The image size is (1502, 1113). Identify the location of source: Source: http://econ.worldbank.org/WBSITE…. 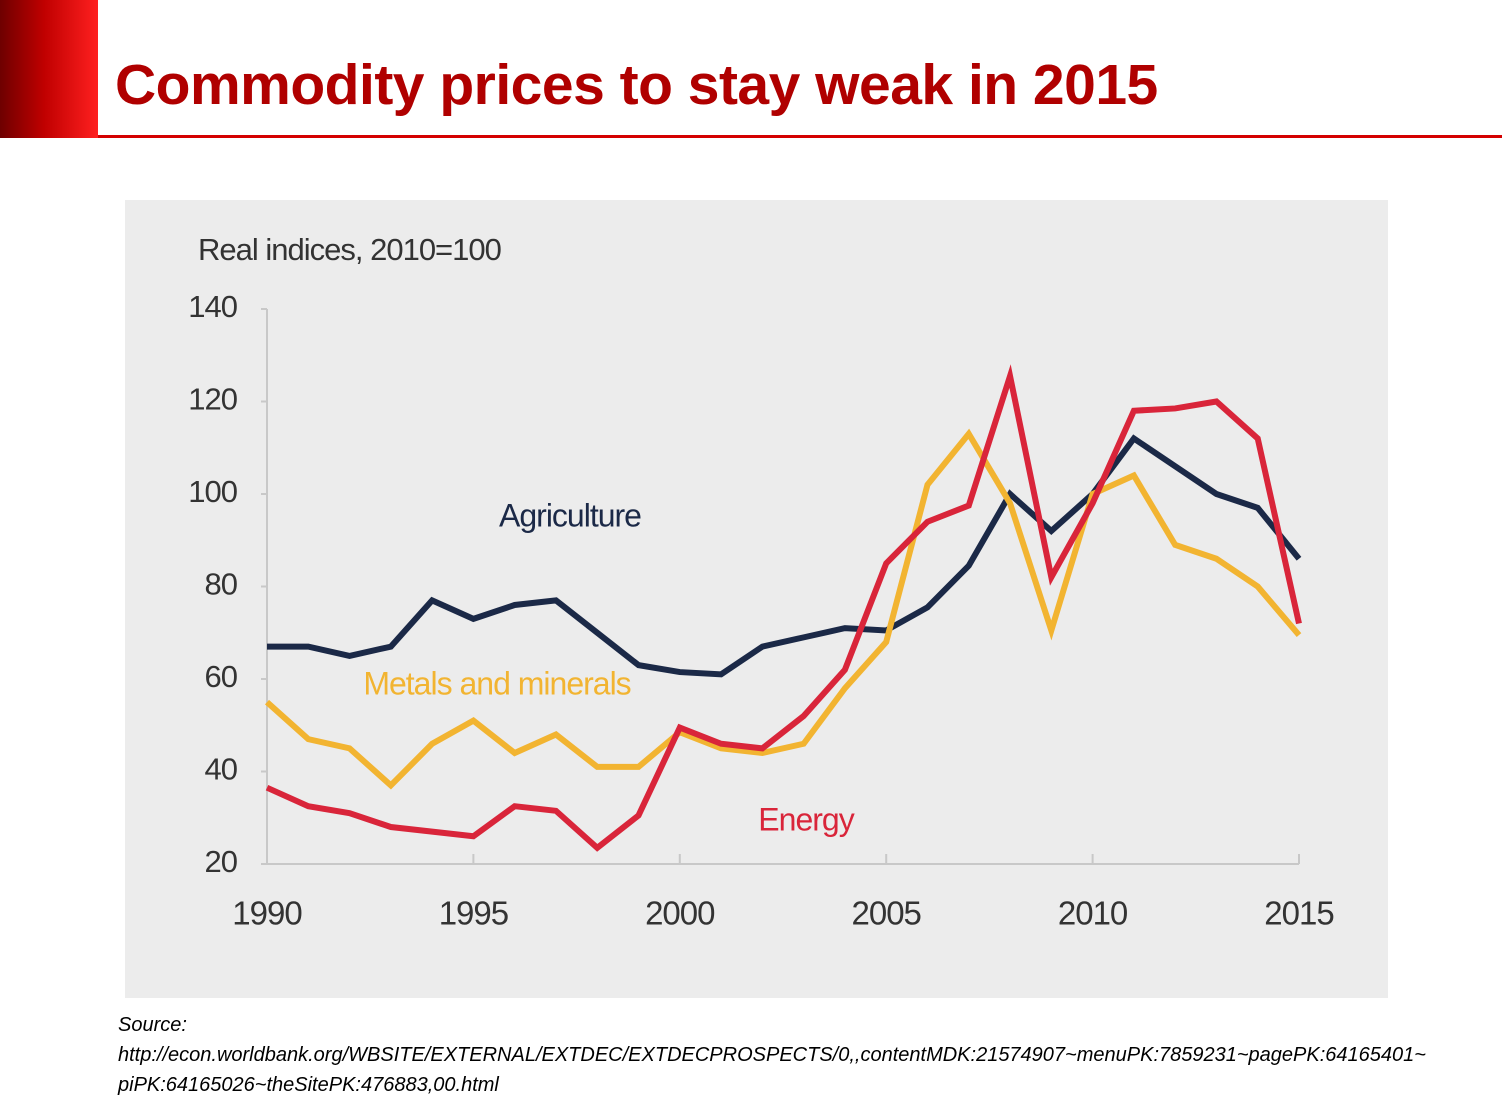
(773, 1055).